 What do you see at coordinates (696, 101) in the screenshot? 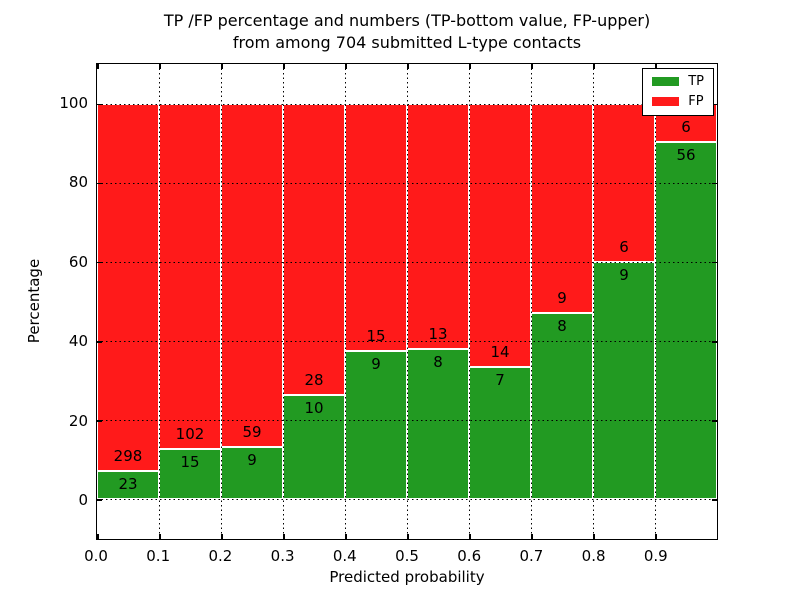
I see `fp-legend-label: FP` at bounding box center [696, 101].